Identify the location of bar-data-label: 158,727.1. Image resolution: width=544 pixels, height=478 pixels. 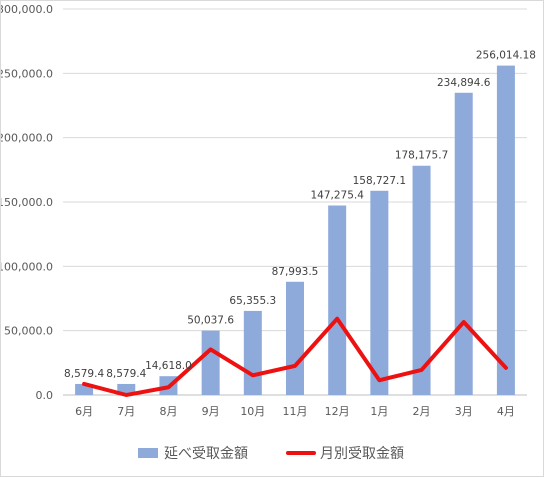
(379, 181).